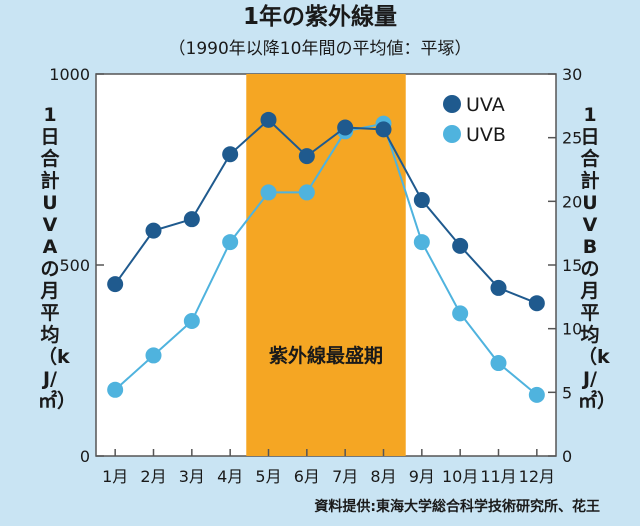 This screenshot has width=640, height=526. What do you see at coordinates (192, 476) in the screenshot?
I see `x-tick-label: 3月` at bounding box center [192, 476].